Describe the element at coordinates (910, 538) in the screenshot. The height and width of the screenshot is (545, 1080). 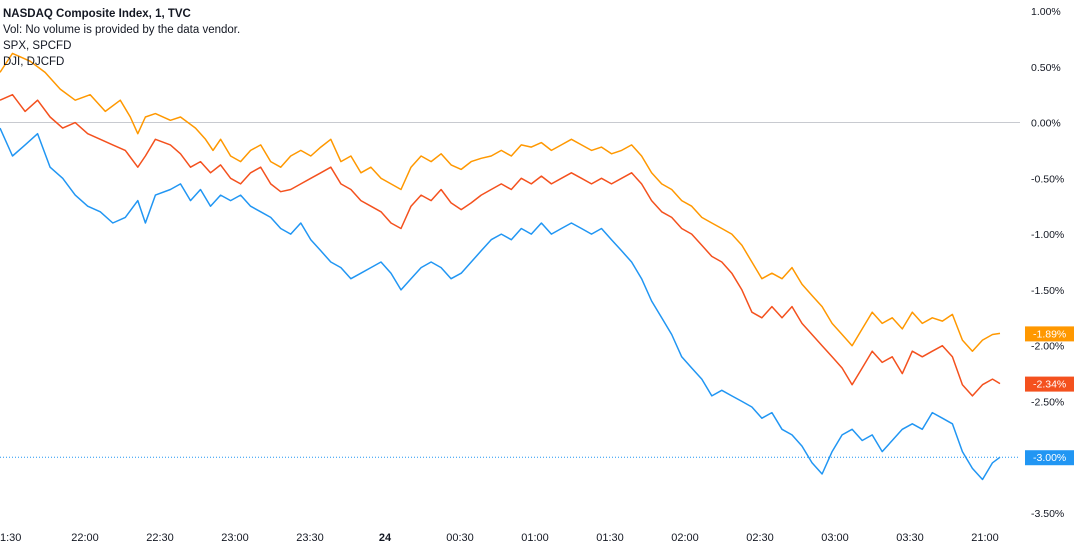
I see `x-tick-label: 03:30` at that location.